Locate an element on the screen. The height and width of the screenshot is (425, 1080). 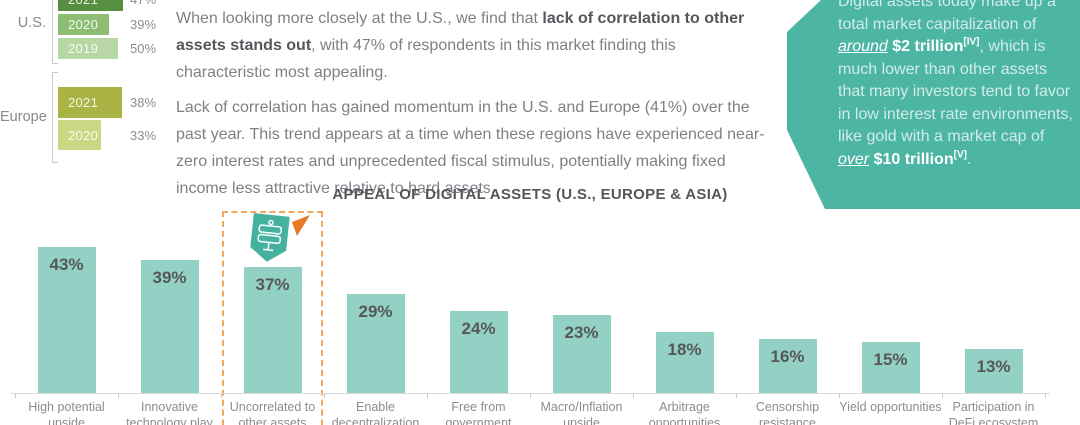
orange-flag-icon is located at coordinates (302, 228).